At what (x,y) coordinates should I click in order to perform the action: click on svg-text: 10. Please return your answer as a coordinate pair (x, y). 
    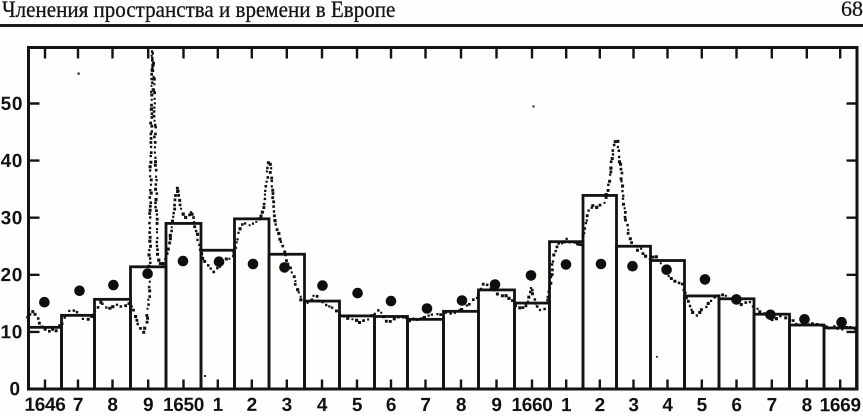
    Looking at the image, I should click on (12, 332).